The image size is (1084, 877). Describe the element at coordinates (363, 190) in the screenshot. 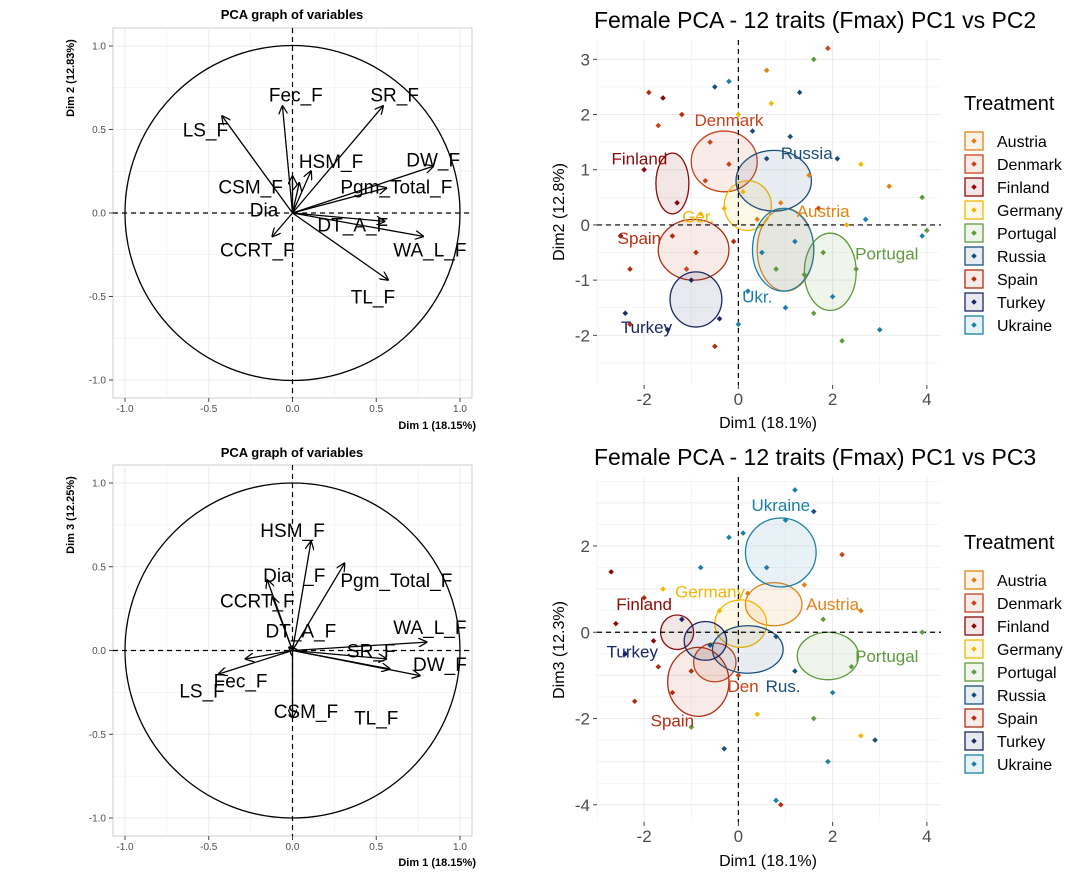

I see `vector-DW_F` at that location.